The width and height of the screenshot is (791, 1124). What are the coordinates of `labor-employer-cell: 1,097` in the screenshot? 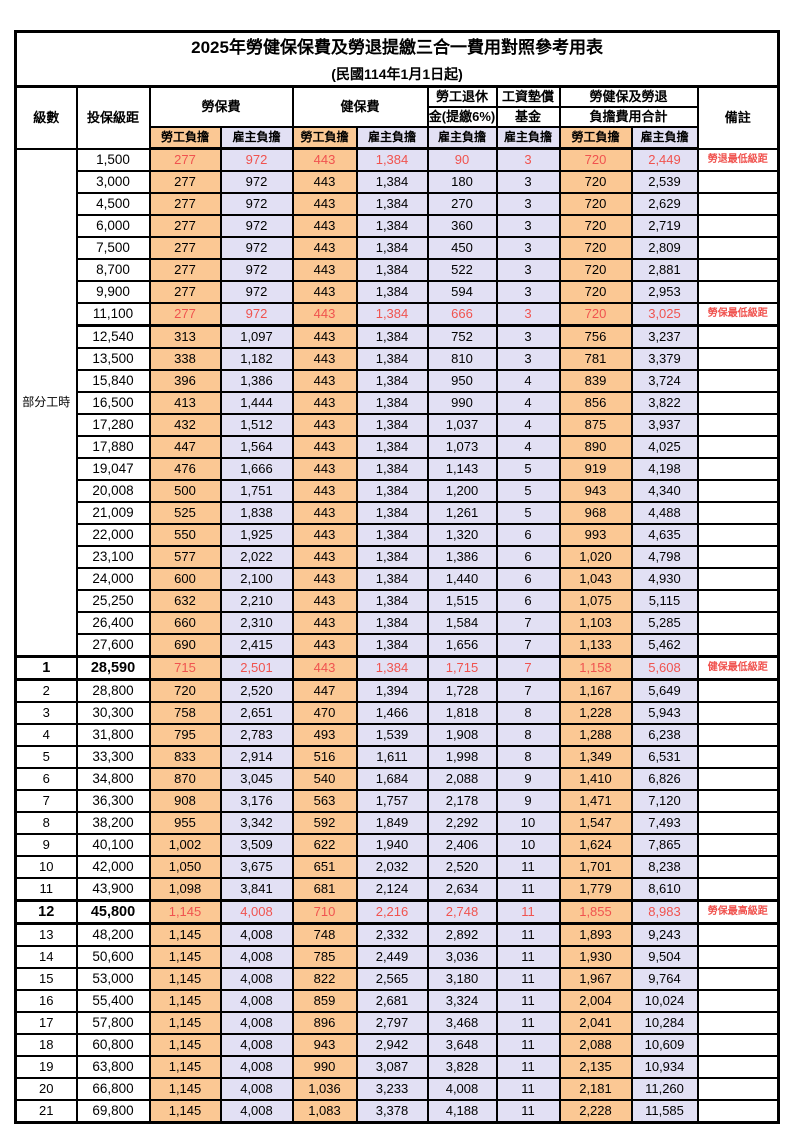 It's located at (256, 336).